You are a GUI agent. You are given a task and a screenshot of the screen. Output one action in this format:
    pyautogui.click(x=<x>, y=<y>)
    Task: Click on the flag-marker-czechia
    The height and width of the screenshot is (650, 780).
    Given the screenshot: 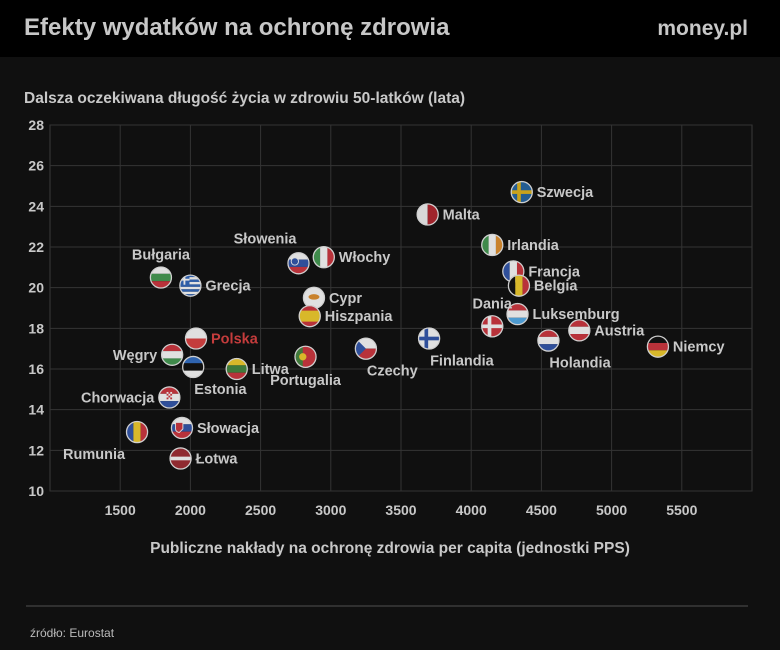 What is the action you would take?
    pyautogui.click(x=366, y=348)
    